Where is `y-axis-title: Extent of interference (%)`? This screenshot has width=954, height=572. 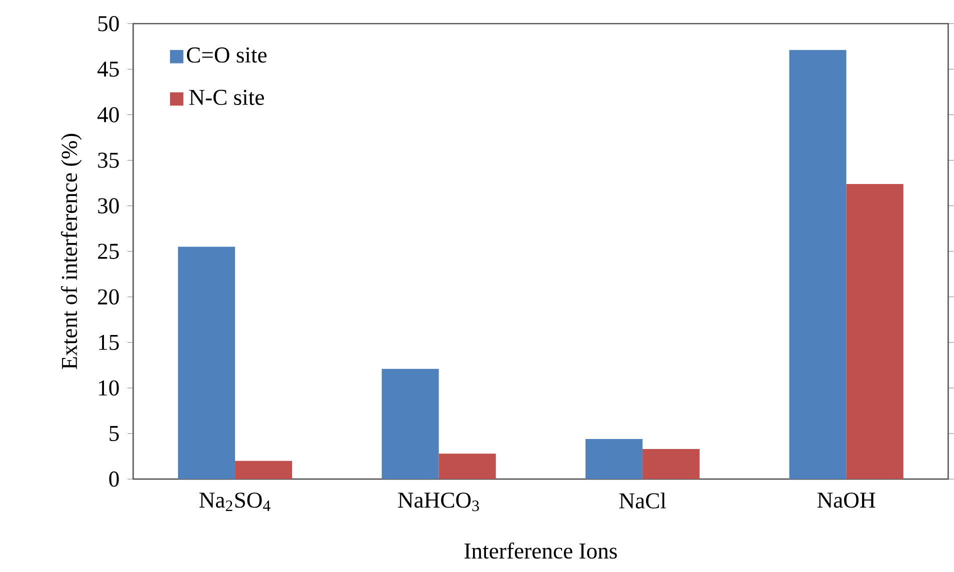 y-axis-title: Extent of interference (%) is located at coordinates (71, 252).